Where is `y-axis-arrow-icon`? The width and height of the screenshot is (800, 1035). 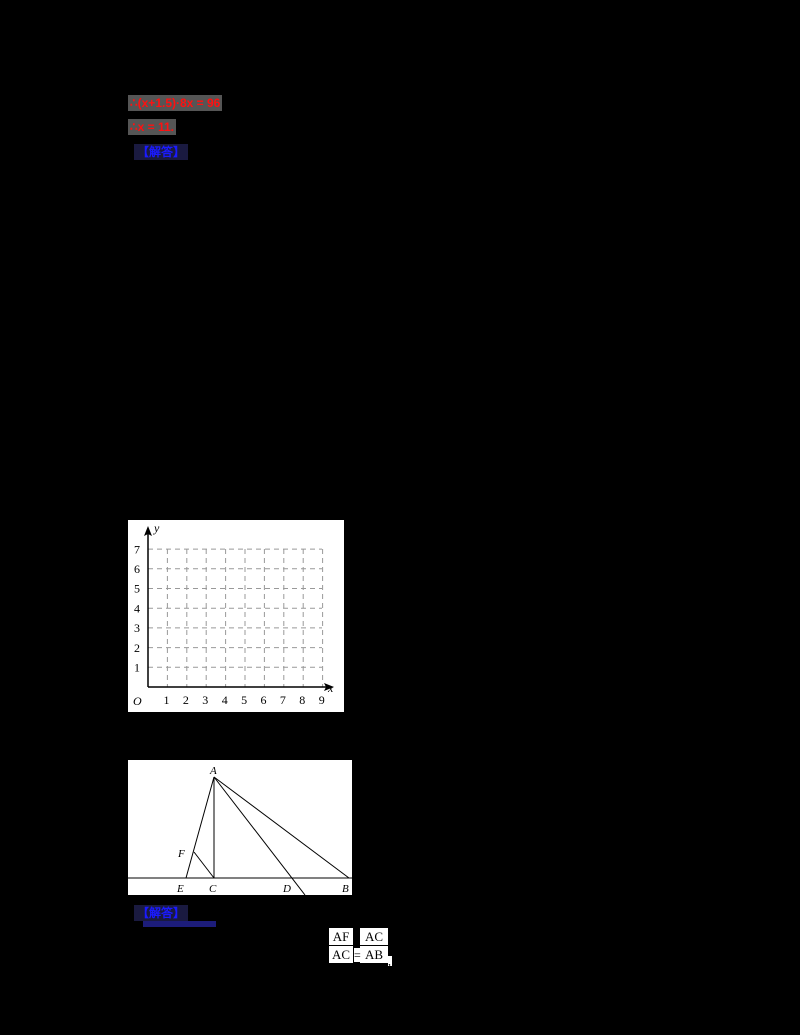
y-axis-arrow-icon is located at coordinates (148, 531).